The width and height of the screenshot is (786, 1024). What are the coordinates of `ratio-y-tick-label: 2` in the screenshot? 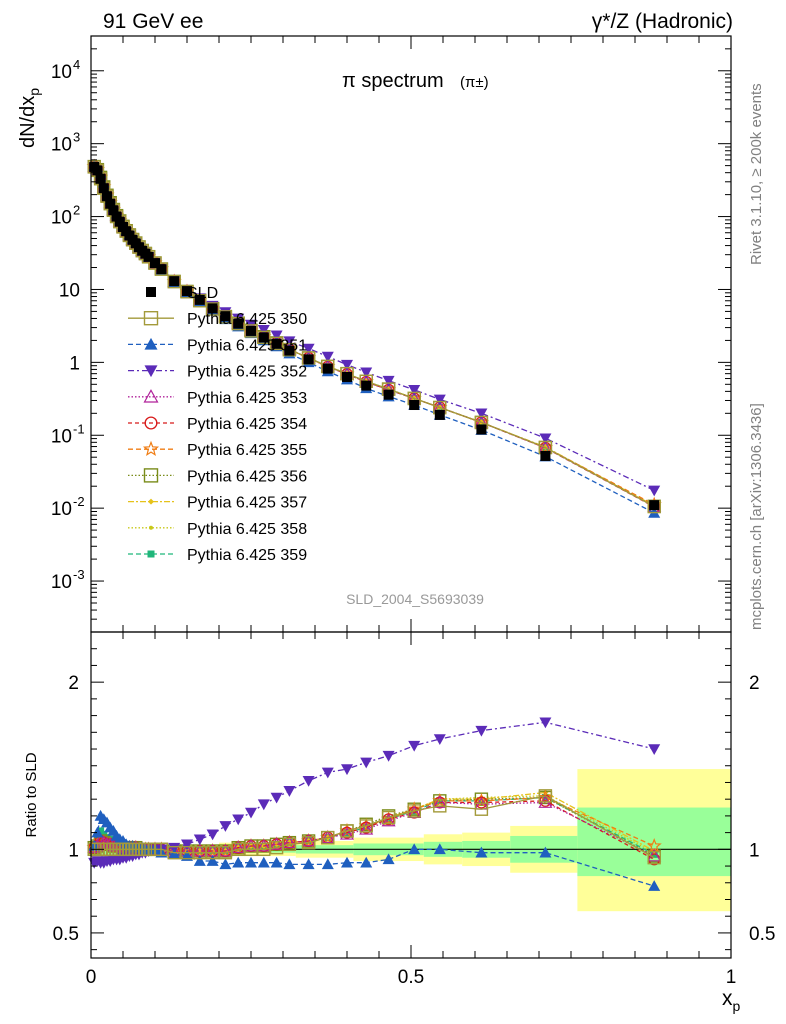 It's located at (73, 683).